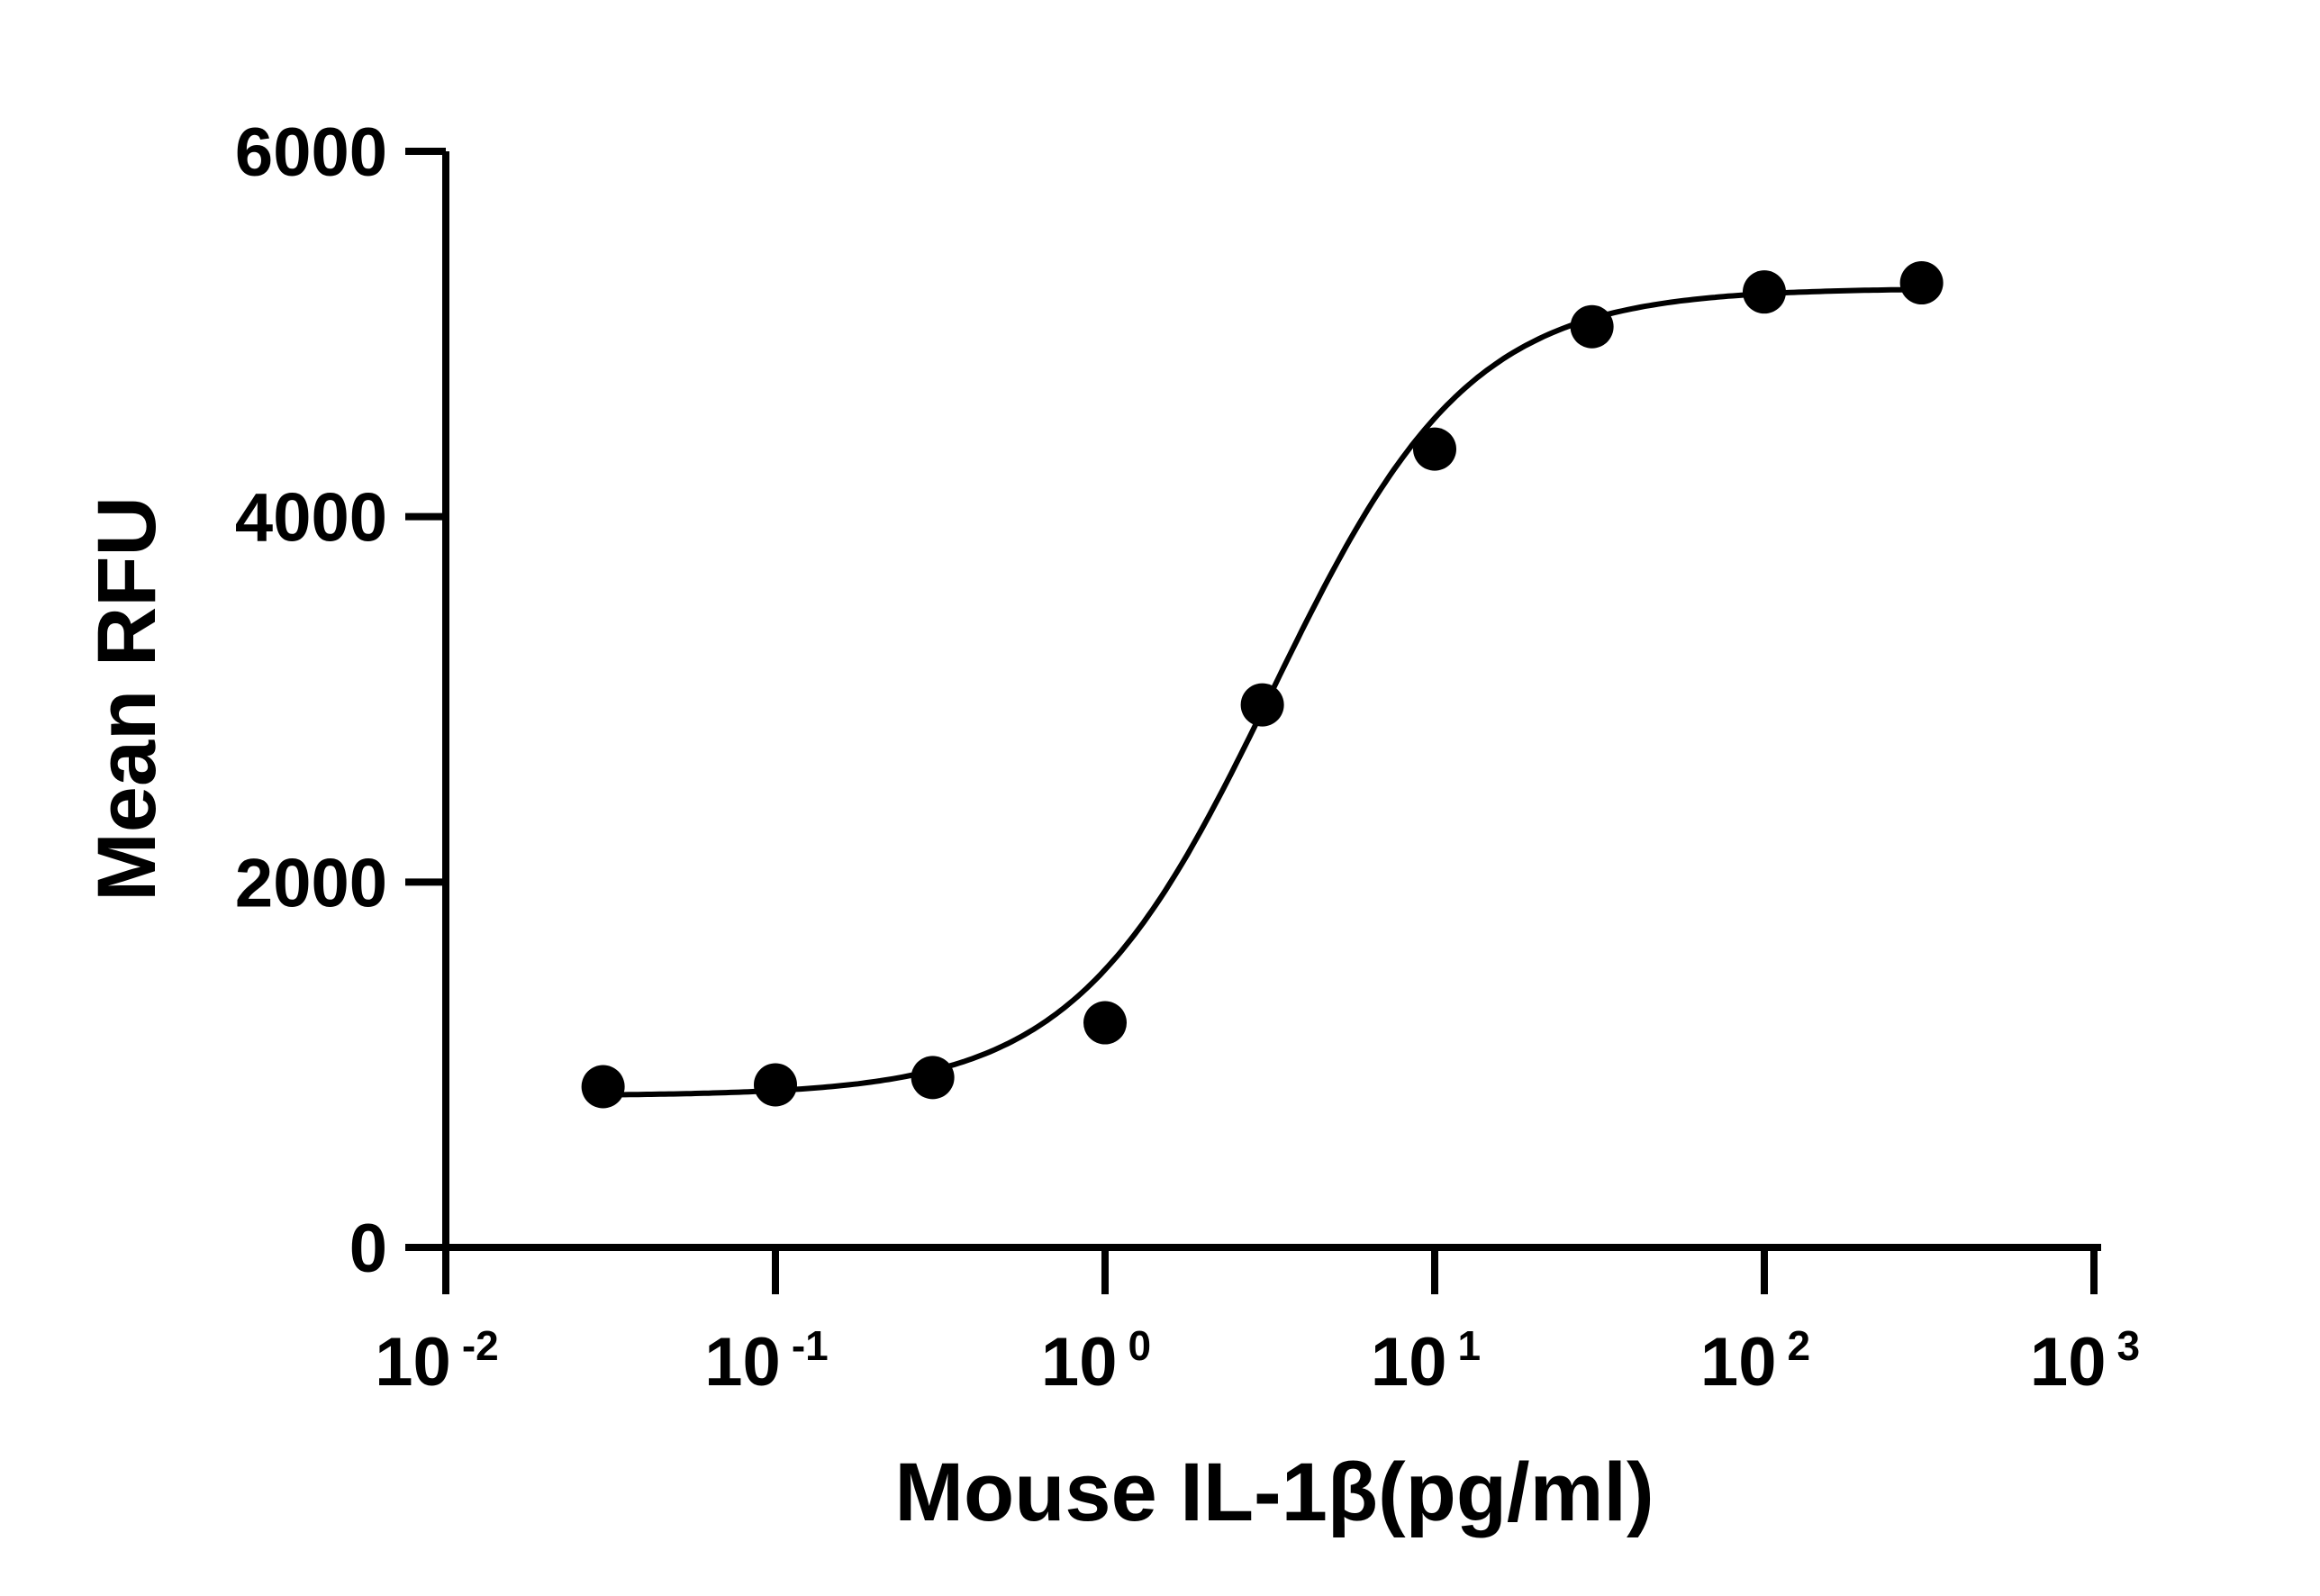 The height and width of the screenshot is (1596, 2320). Describe the element at coordinates (311, 518) in the screenshot. I see `y-tick-label: 4000` at that location.